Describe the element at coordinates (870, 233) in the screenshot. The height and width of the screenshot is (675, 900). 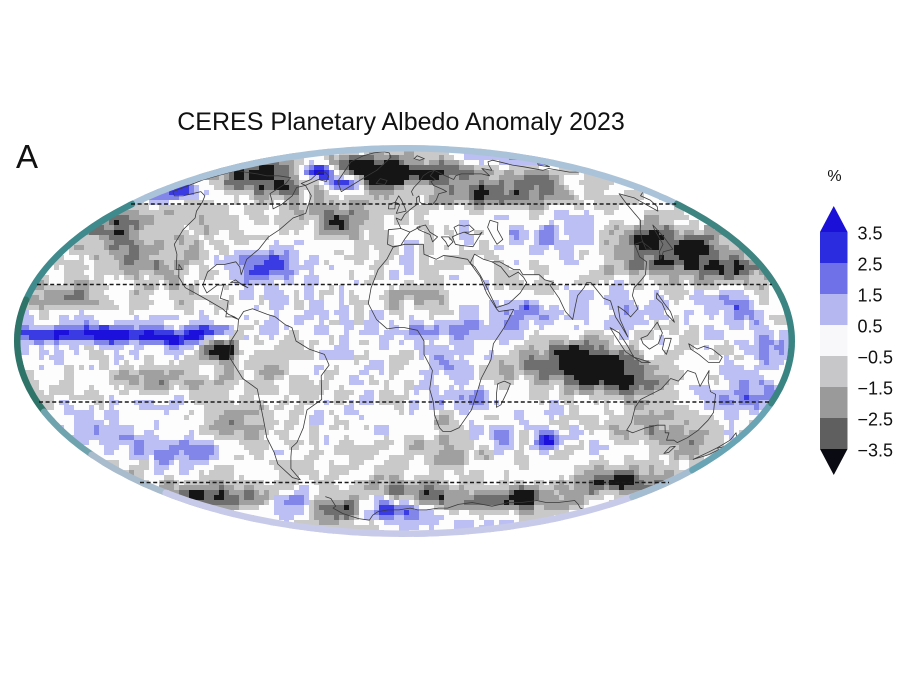
I see `svg-text: 3.5` at that location.